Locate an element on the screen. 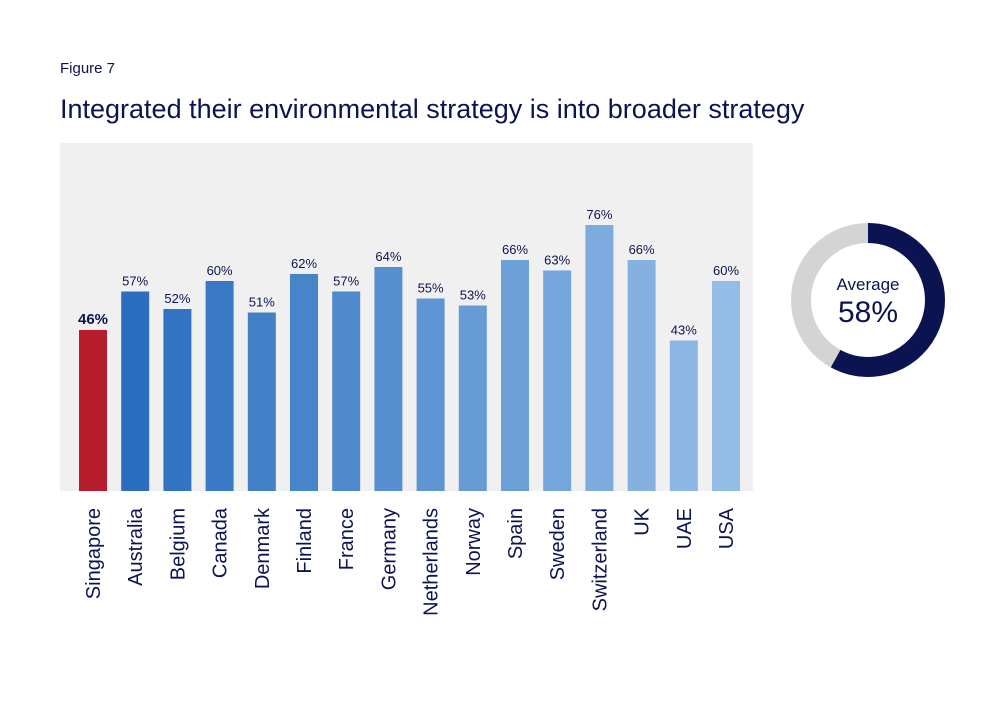  value-label-netherlands: 55% is located at coordinates (431, 288).